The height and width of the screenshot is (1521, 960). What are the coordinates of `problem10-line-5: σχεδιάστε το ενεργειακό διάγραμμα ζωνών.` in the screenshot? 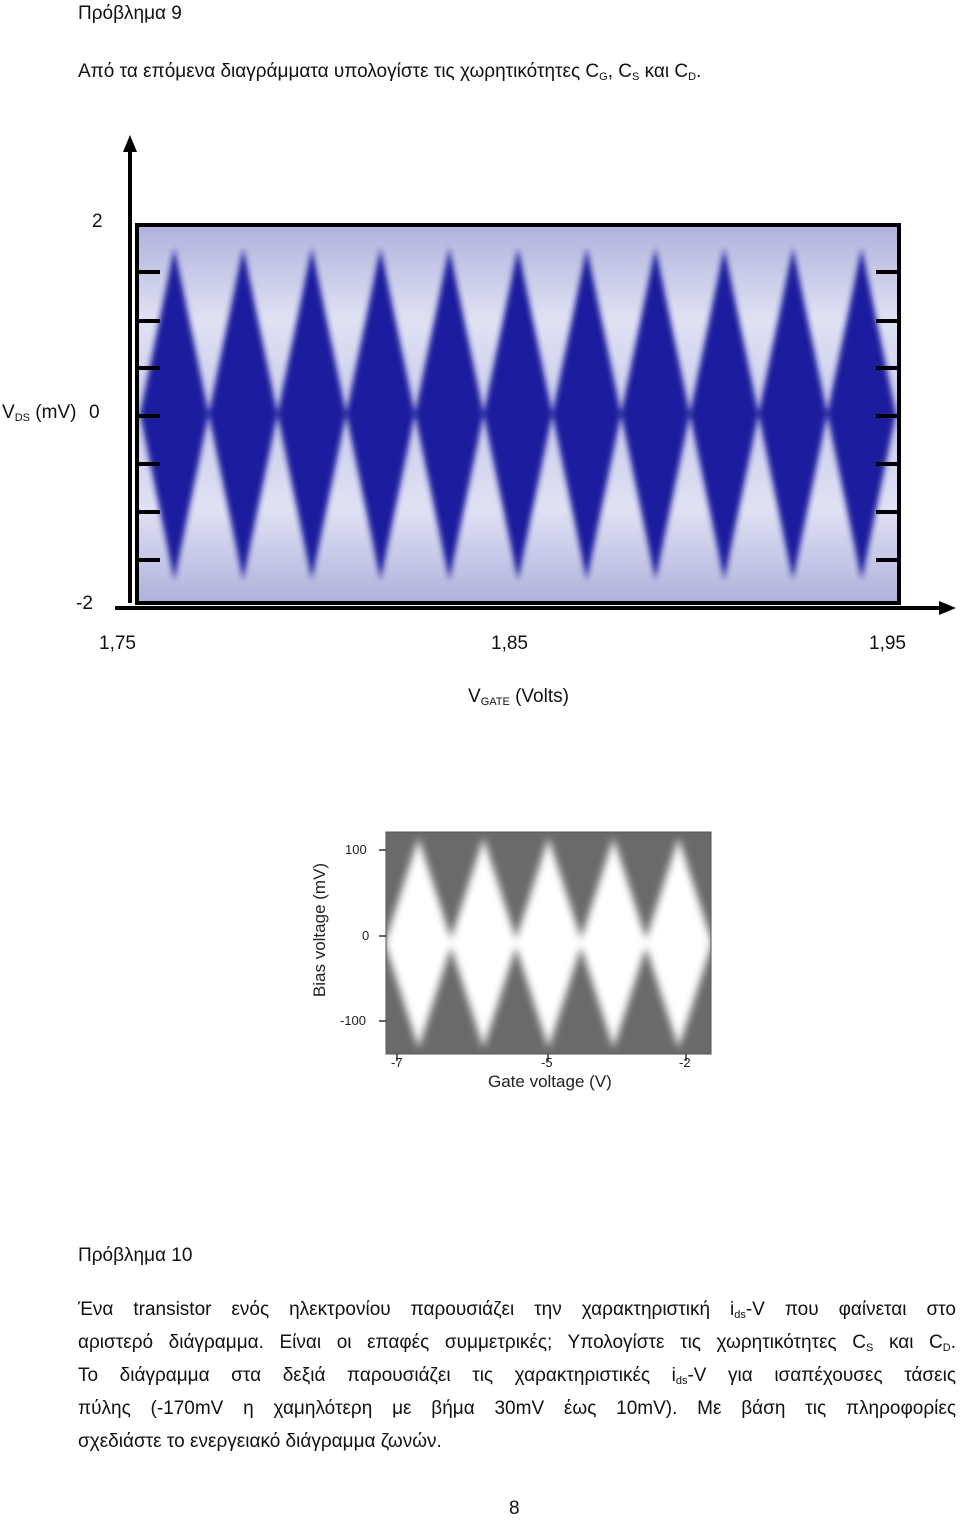 It's located at (260, 1441).